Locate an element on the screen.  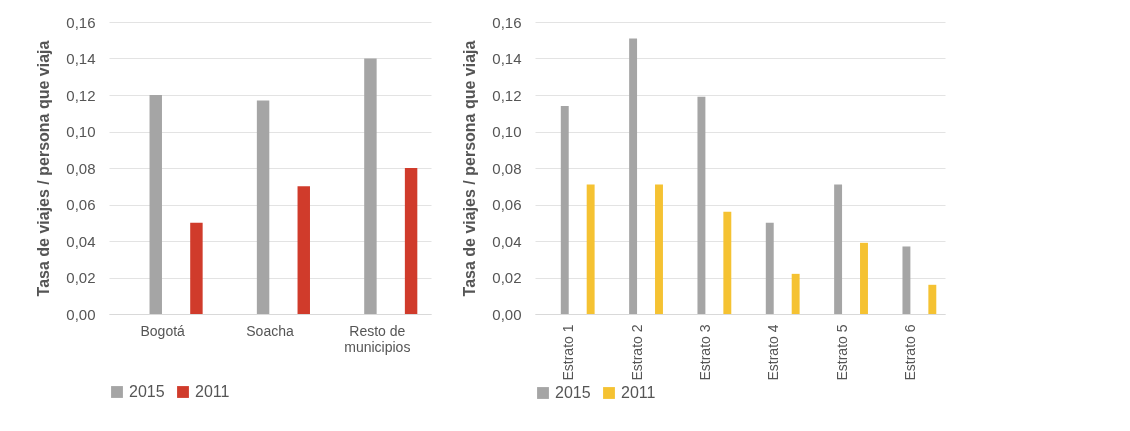
x-tick-label: Estrato 3 is located at coordinates (704, 352).